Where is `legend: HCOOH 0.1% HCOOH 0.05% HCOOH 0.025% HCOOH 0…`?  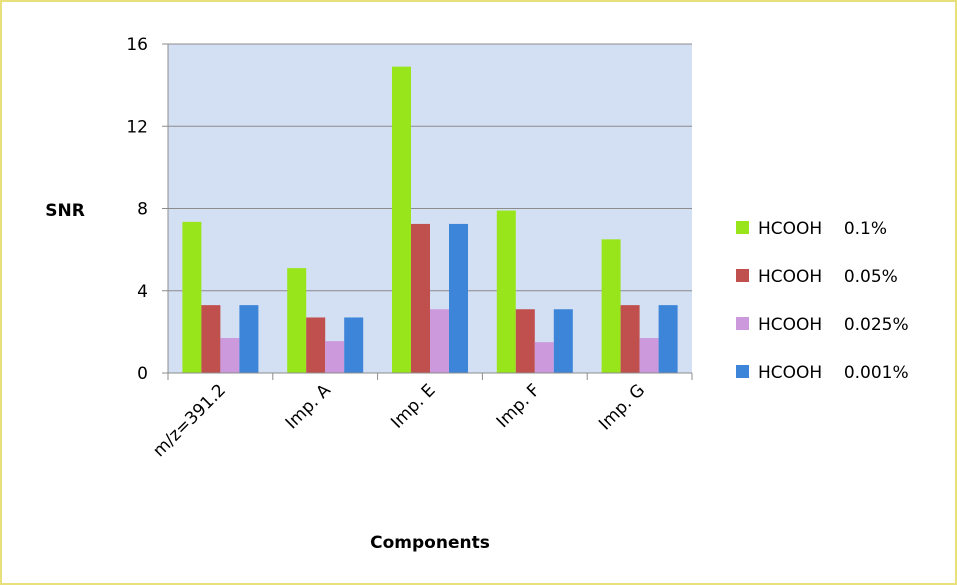 legend: HCOOH 0.1% HCOOH 0.05% HCOOH 0.025% HCOOH 0… is located at coordinates (822, 301).